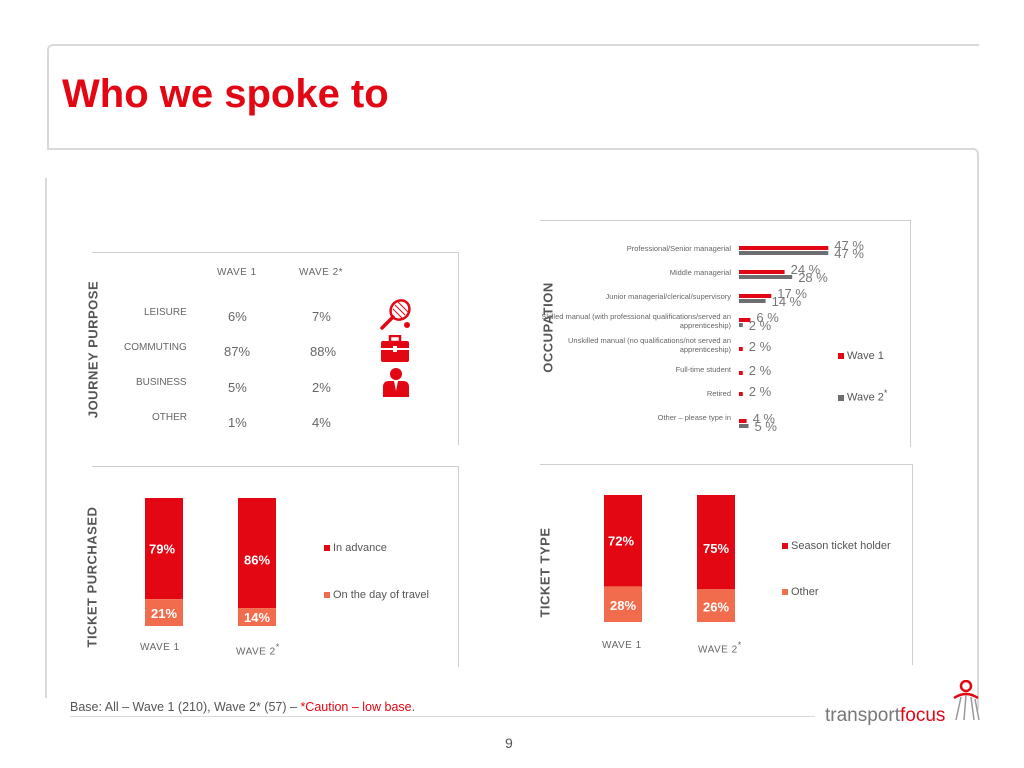  I want to click on frame-left-line, so click(46, 438).